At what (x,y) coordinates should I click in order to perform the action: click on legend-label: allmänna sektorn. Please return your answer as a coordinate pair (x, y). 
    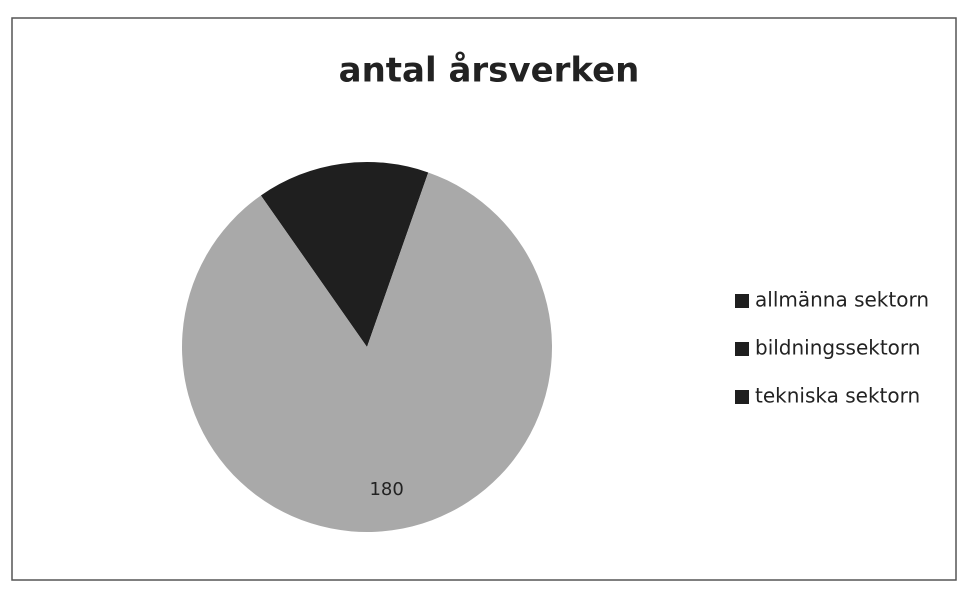
    Looking at the image, I should click on (842, 300).